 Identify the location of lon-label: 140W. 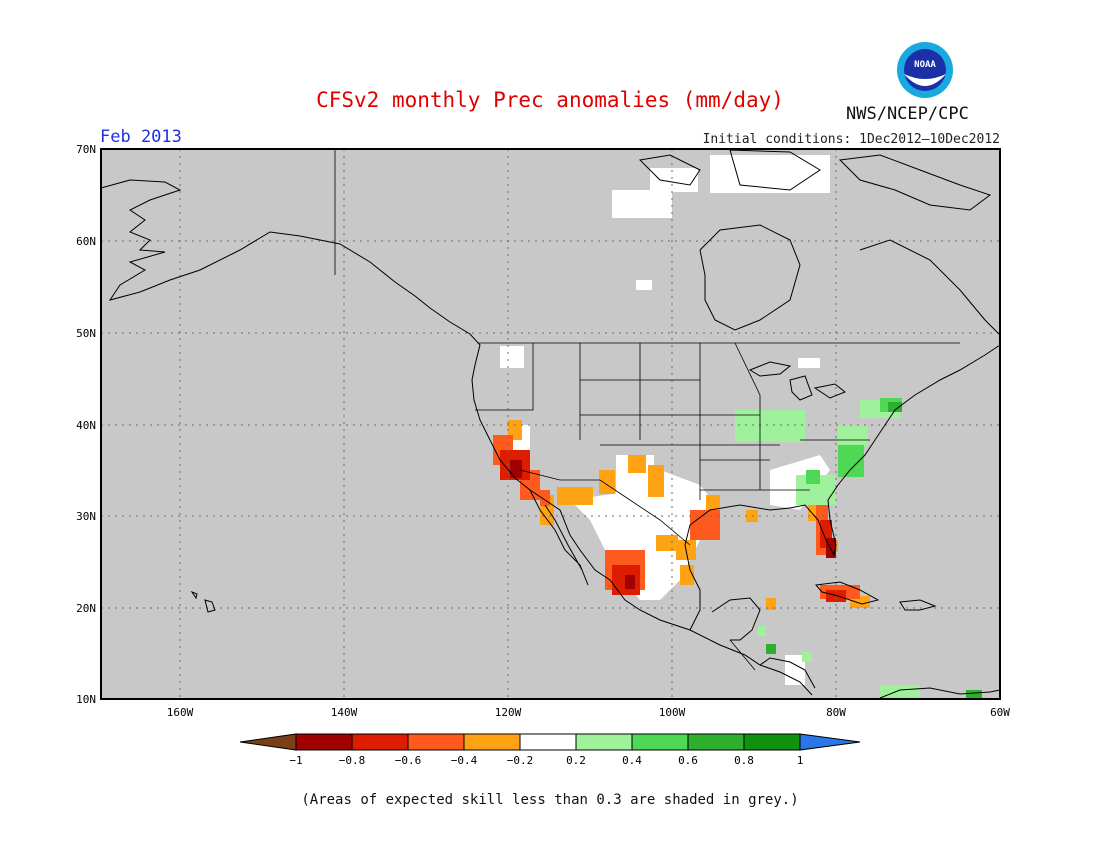
(344, 712).